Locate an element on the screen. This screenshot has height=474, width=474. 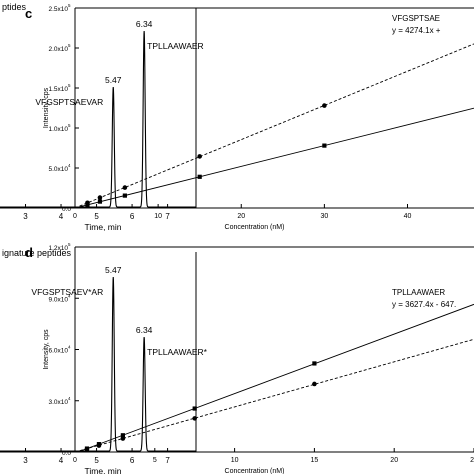
panel-title: ptides is located at coordinates (14, 7).